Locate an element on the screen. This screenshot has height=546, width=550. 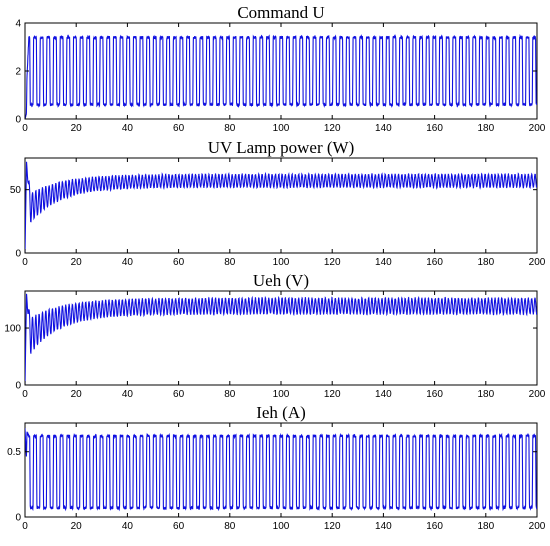
subplot-title: UV Lamp power (W) is located at coordinates (281, 147).